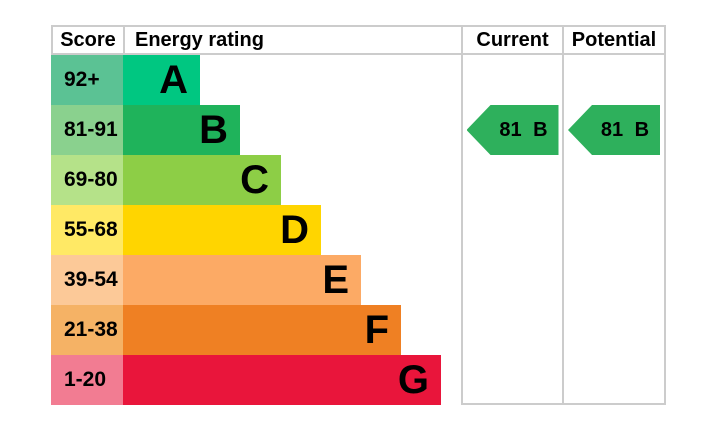 The height and width of the screenshot is (425, 712). What do you see at coordinates (292, 40) in the screenshot?
I see `header-energy-rating: Energy rating` at bounding box center [292, 40].